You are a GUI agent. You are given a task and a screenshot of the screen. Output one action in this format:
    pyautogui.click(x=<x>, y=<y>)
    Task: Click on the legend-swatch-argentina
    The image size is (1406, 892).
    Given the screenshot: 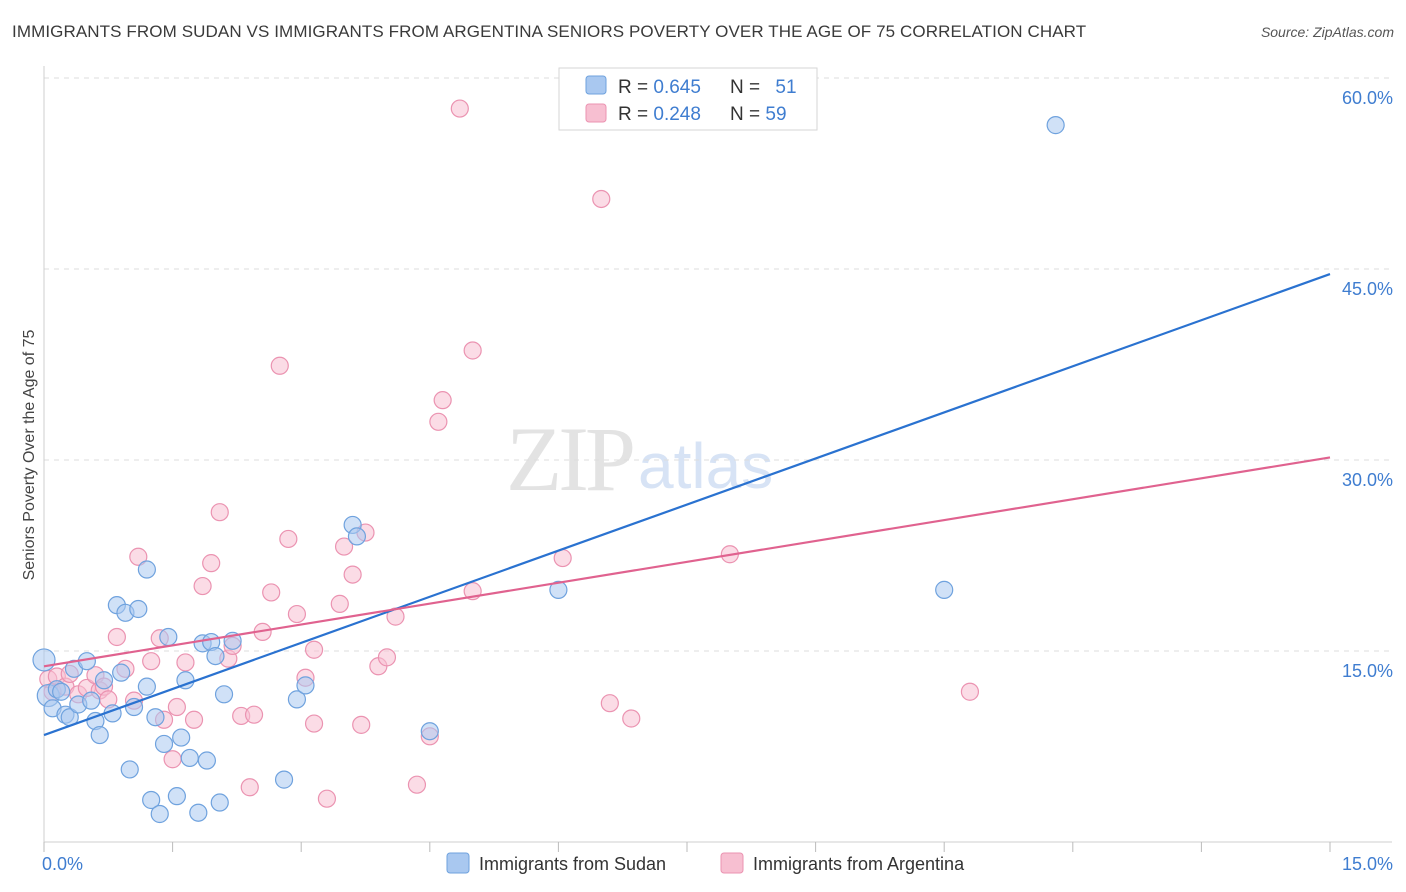 What is the action you would take?
    pyautogui.click(x=732, y=863)
    